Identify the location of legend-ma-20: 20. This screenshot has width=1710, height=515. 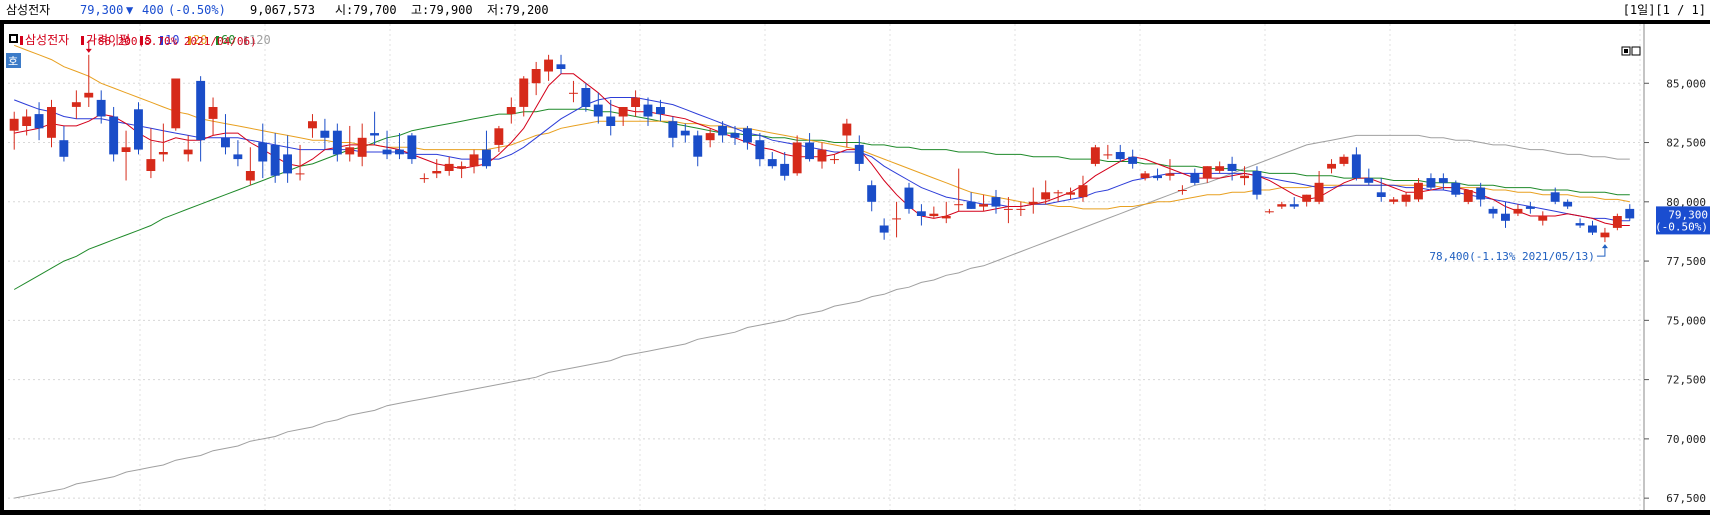
(200, 40).